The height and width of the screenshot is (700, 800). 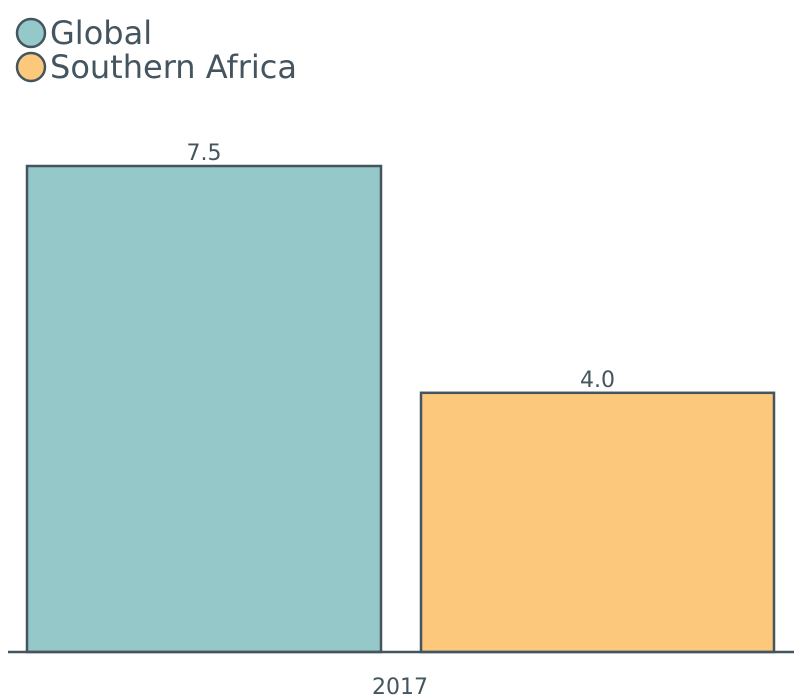 I want to click on legend-label-1: Southern Africa, so click(x=173, y=67).